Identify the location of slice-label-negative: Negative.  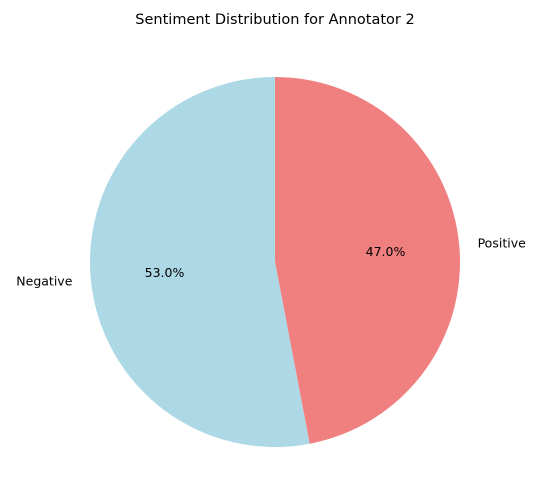
(44, 281).